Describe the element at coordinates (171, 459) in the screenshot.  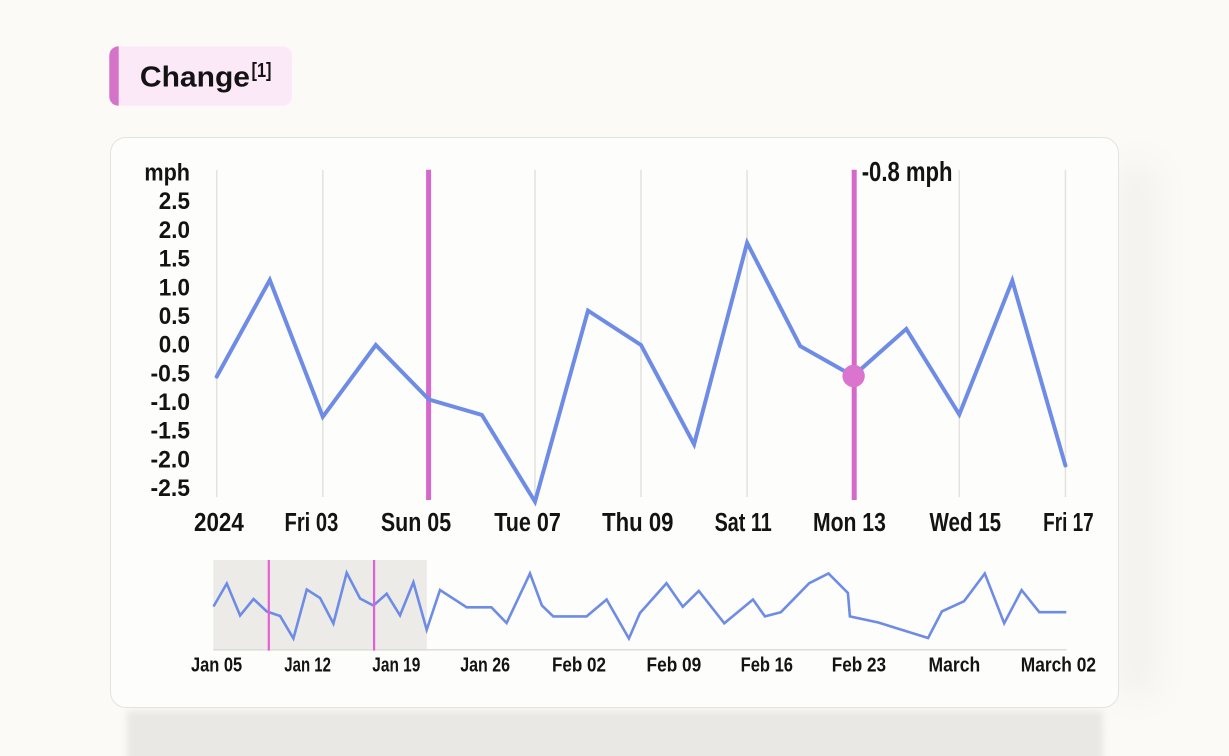
I see `svg-text: -2.0` at that location.